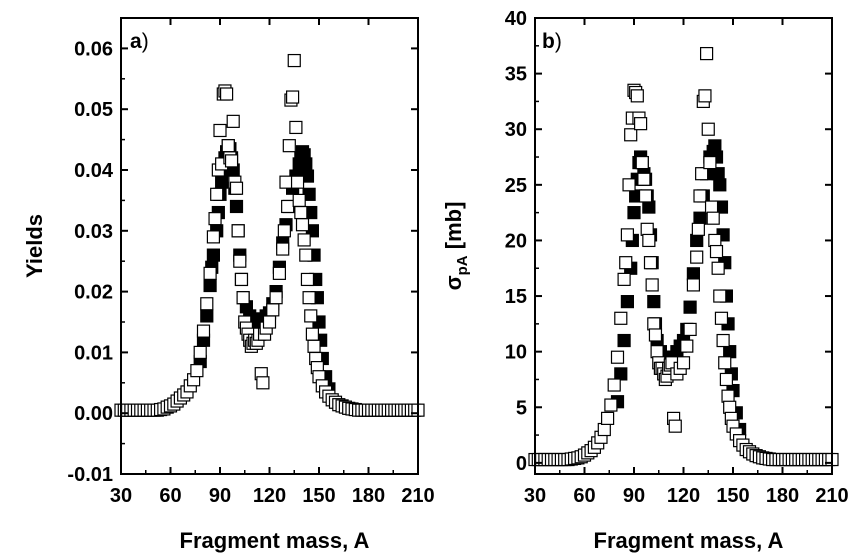  I want to click on x-tick-label: 120, so click(269, 496).